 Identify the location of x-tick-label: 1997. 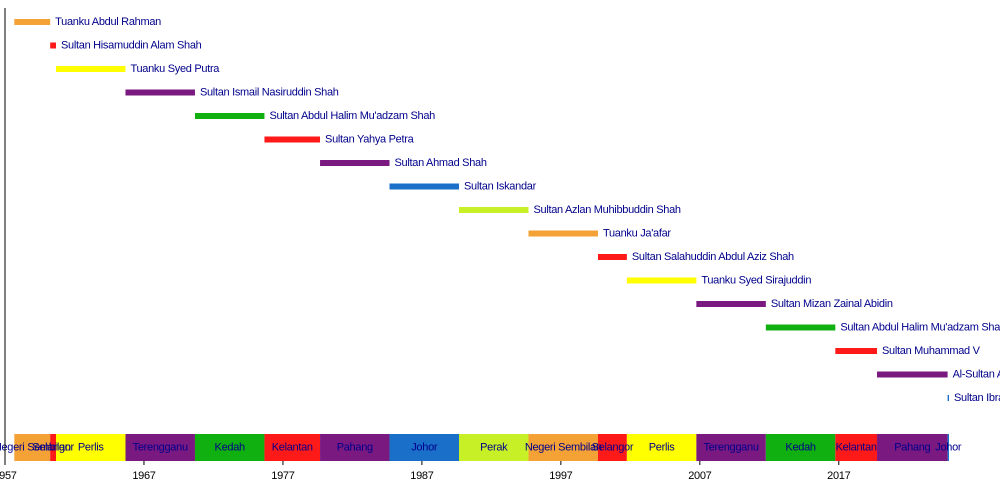
(560, 476).